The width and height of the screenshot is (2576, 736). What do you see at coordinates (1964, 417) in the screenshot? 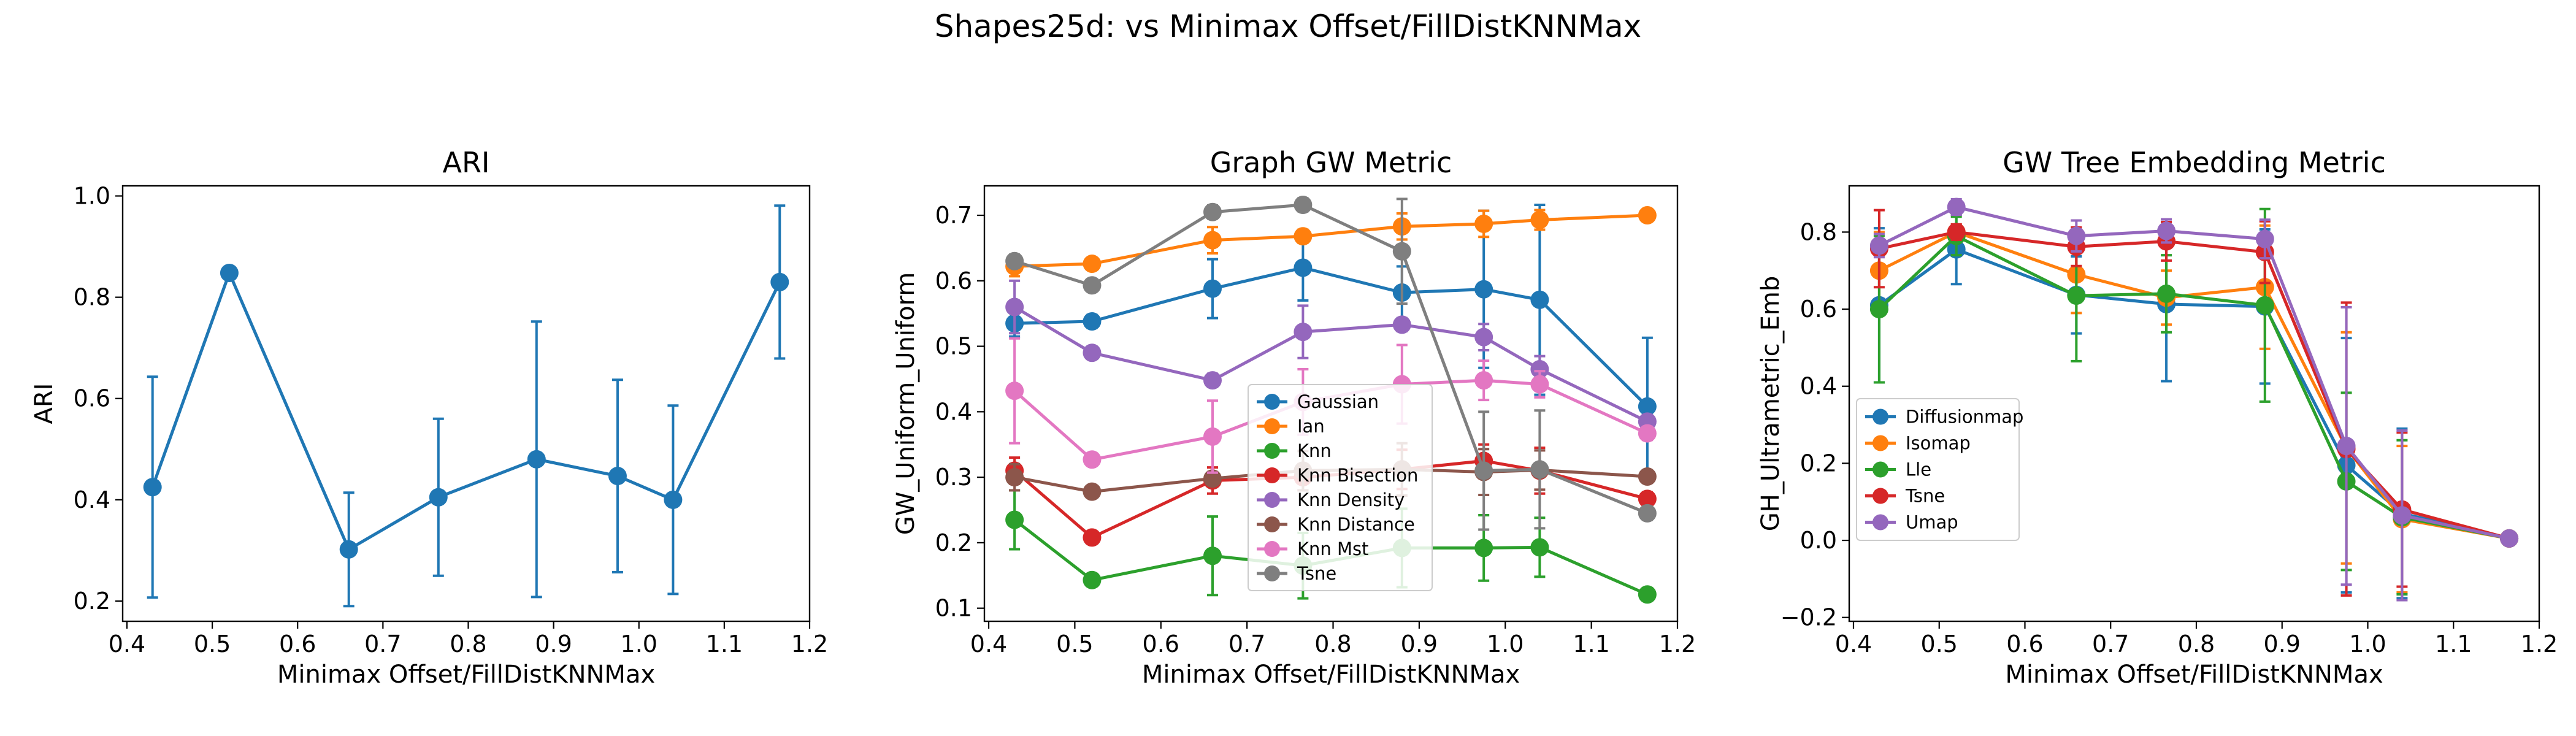
I see `c2-legend-label: Diffusionmap` at bounding box center [1964, 417].